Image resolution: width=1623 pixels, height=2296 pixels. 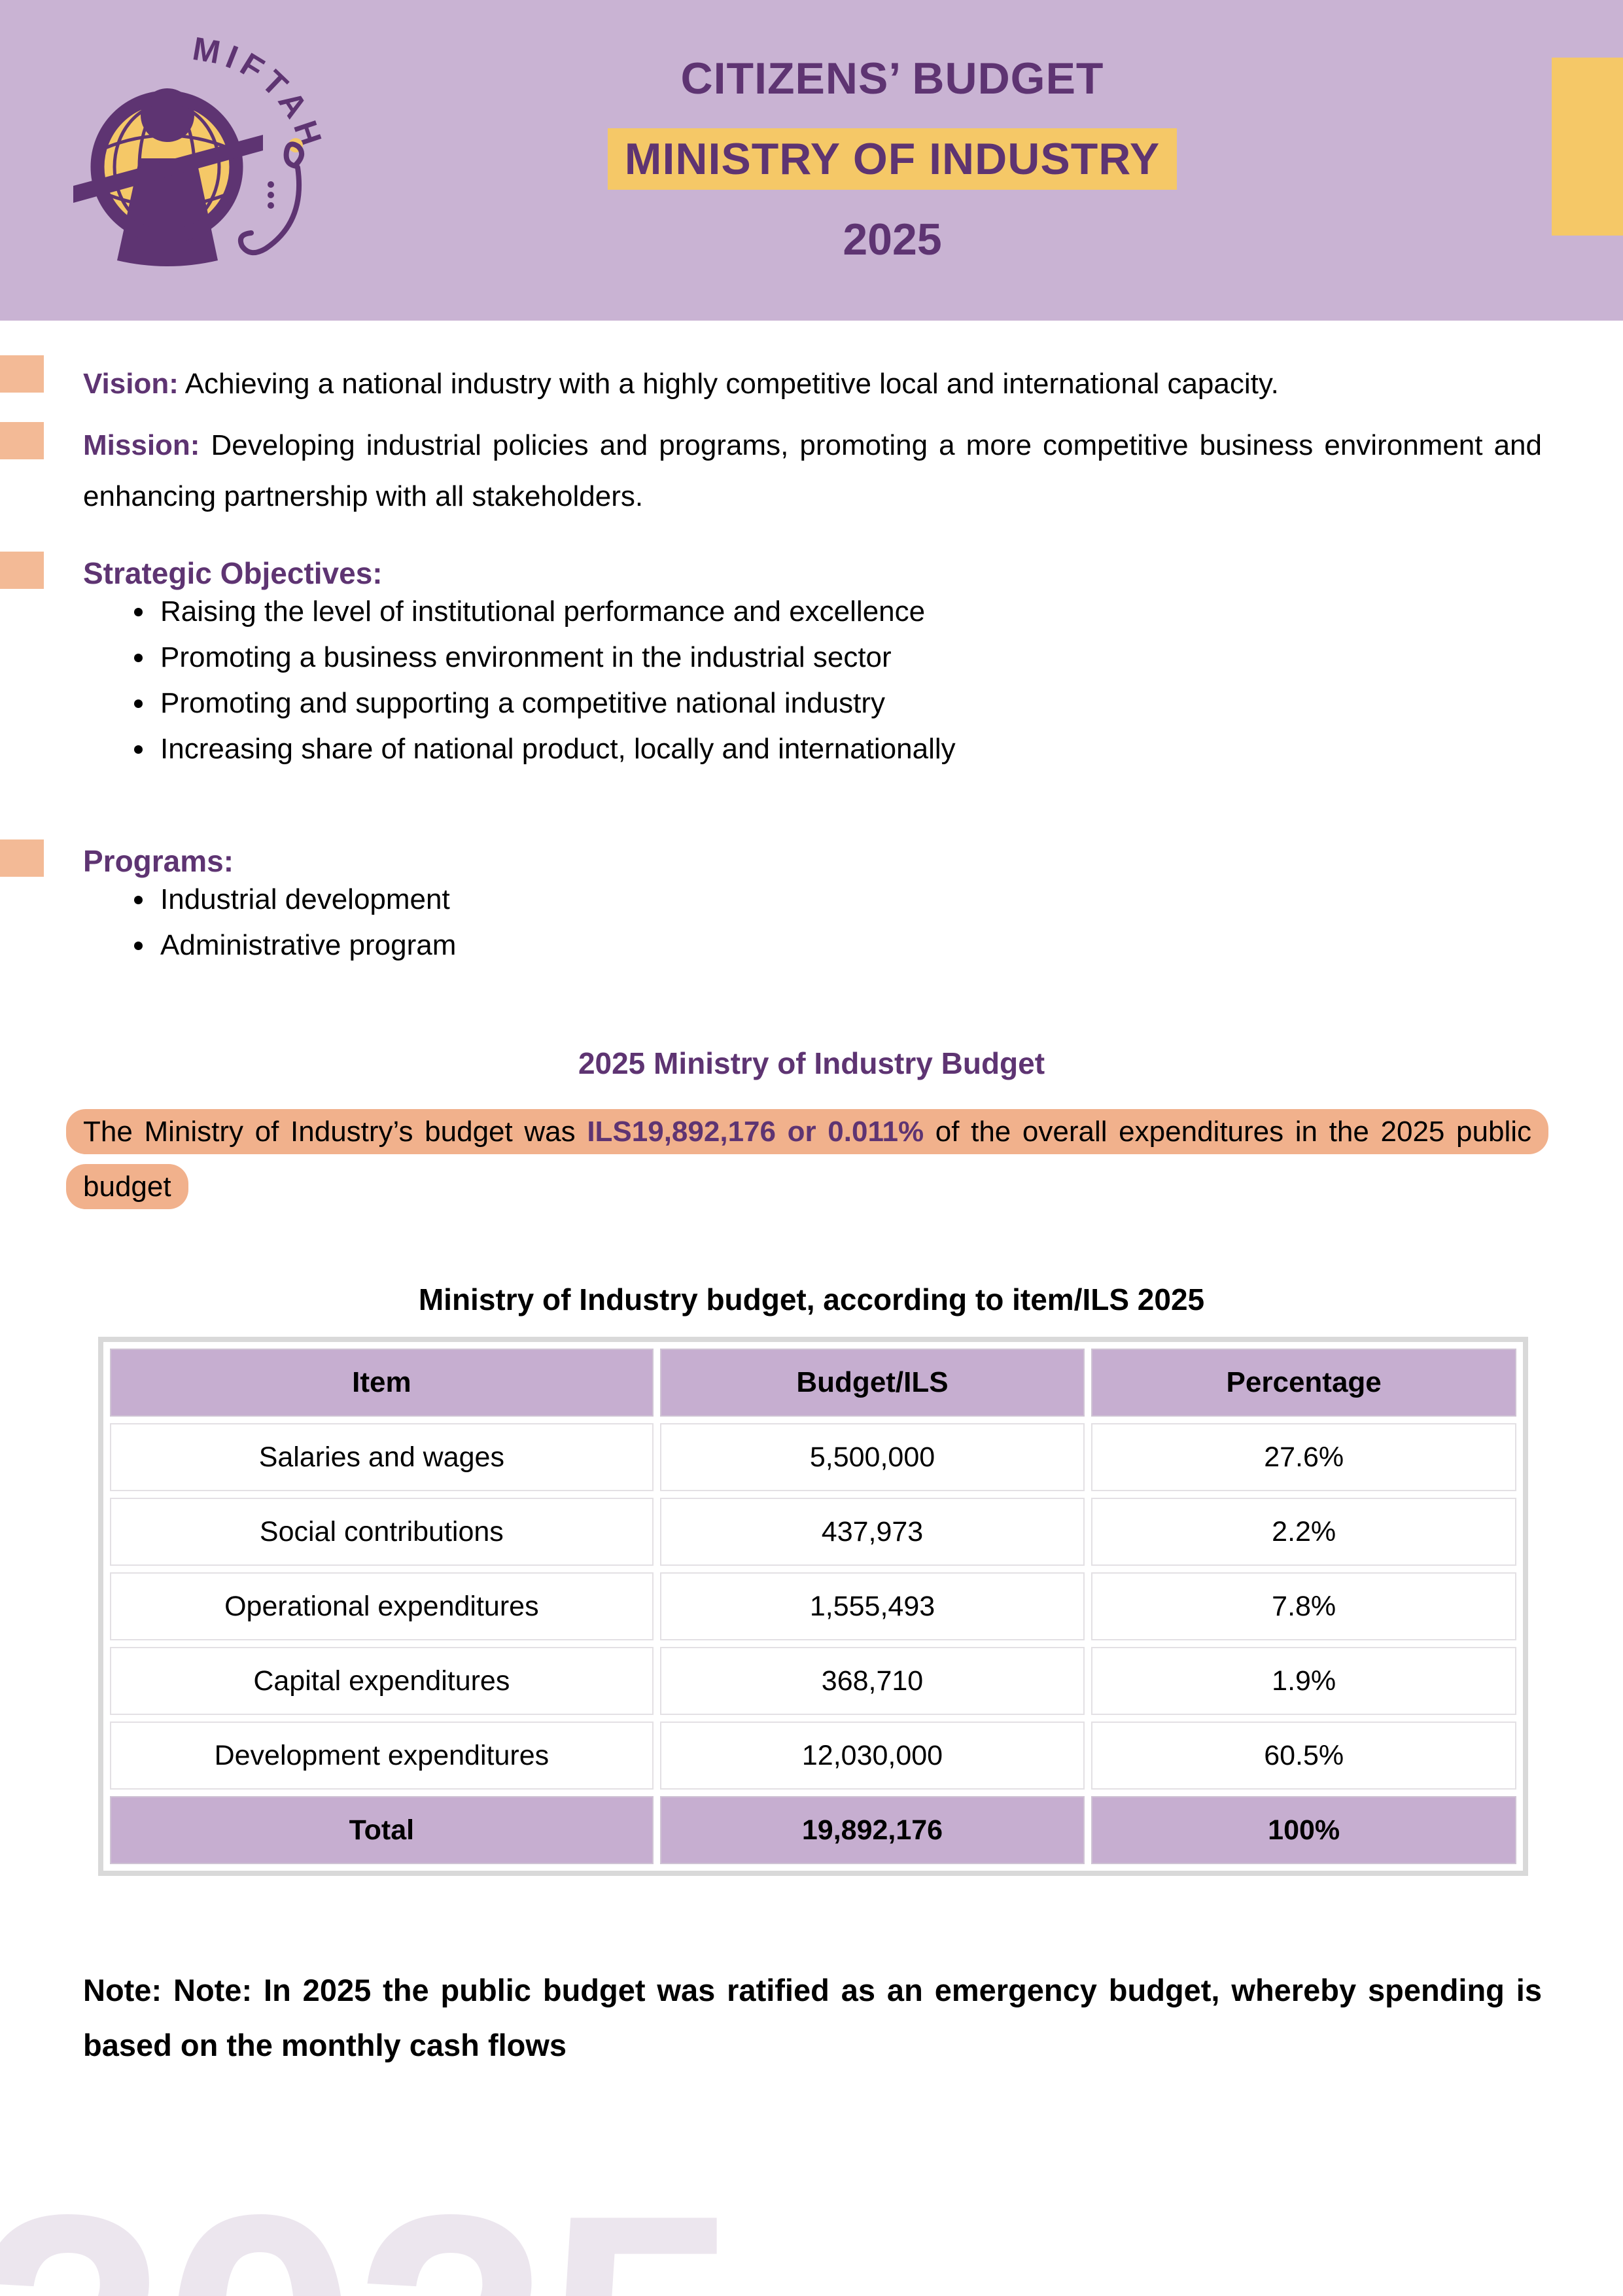 What do you see at coordinates (872, 1457) in the screenshot?
I see `cell-budget: 5,500,000` at bounding box center [872, 1457].